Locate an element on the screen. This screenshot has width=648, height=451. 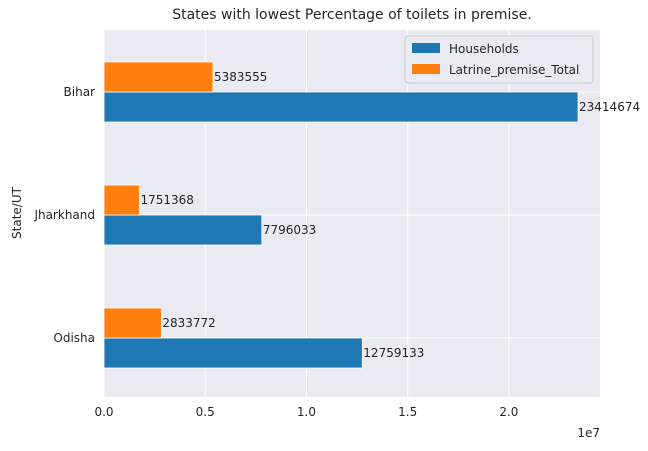
y-axis-ticks: Bihar Jharkhand Odisha is located at coordinates (64, 215).